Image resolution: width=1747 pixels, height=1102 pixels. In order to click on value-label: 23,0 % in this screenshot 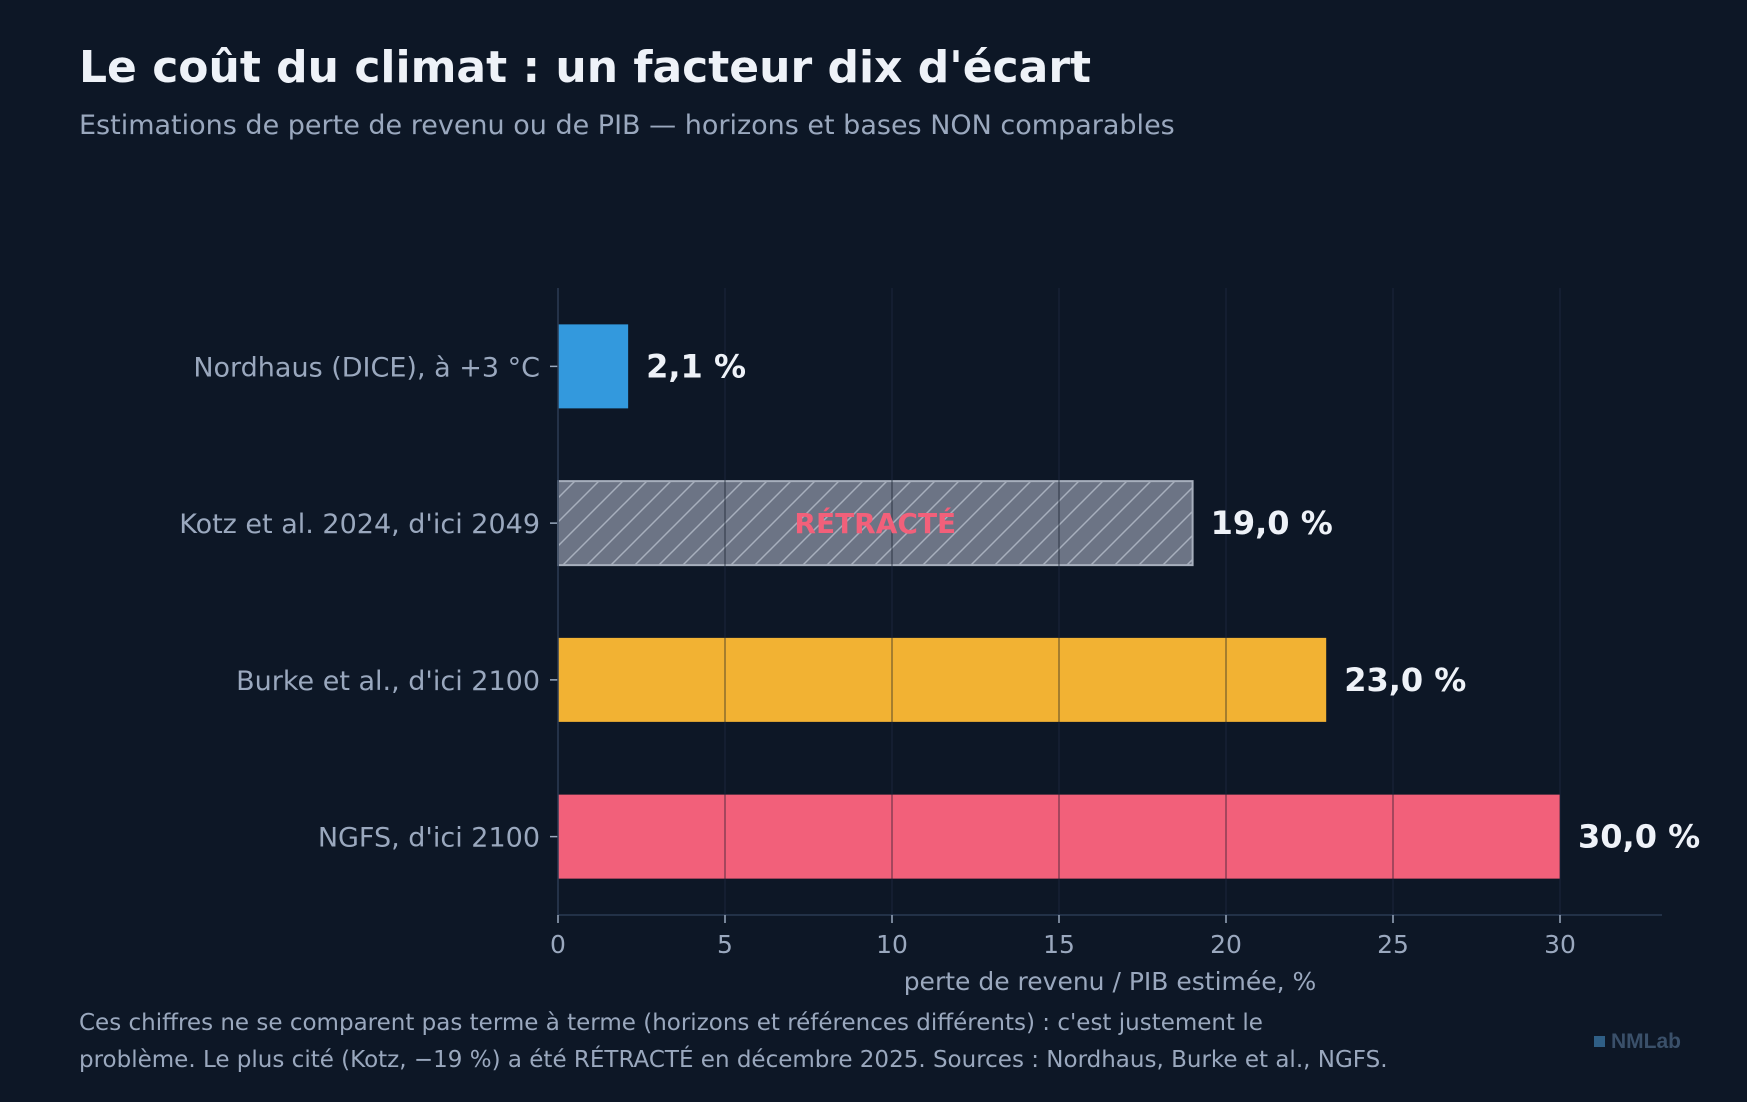, I will do `click(1405, 680)`.